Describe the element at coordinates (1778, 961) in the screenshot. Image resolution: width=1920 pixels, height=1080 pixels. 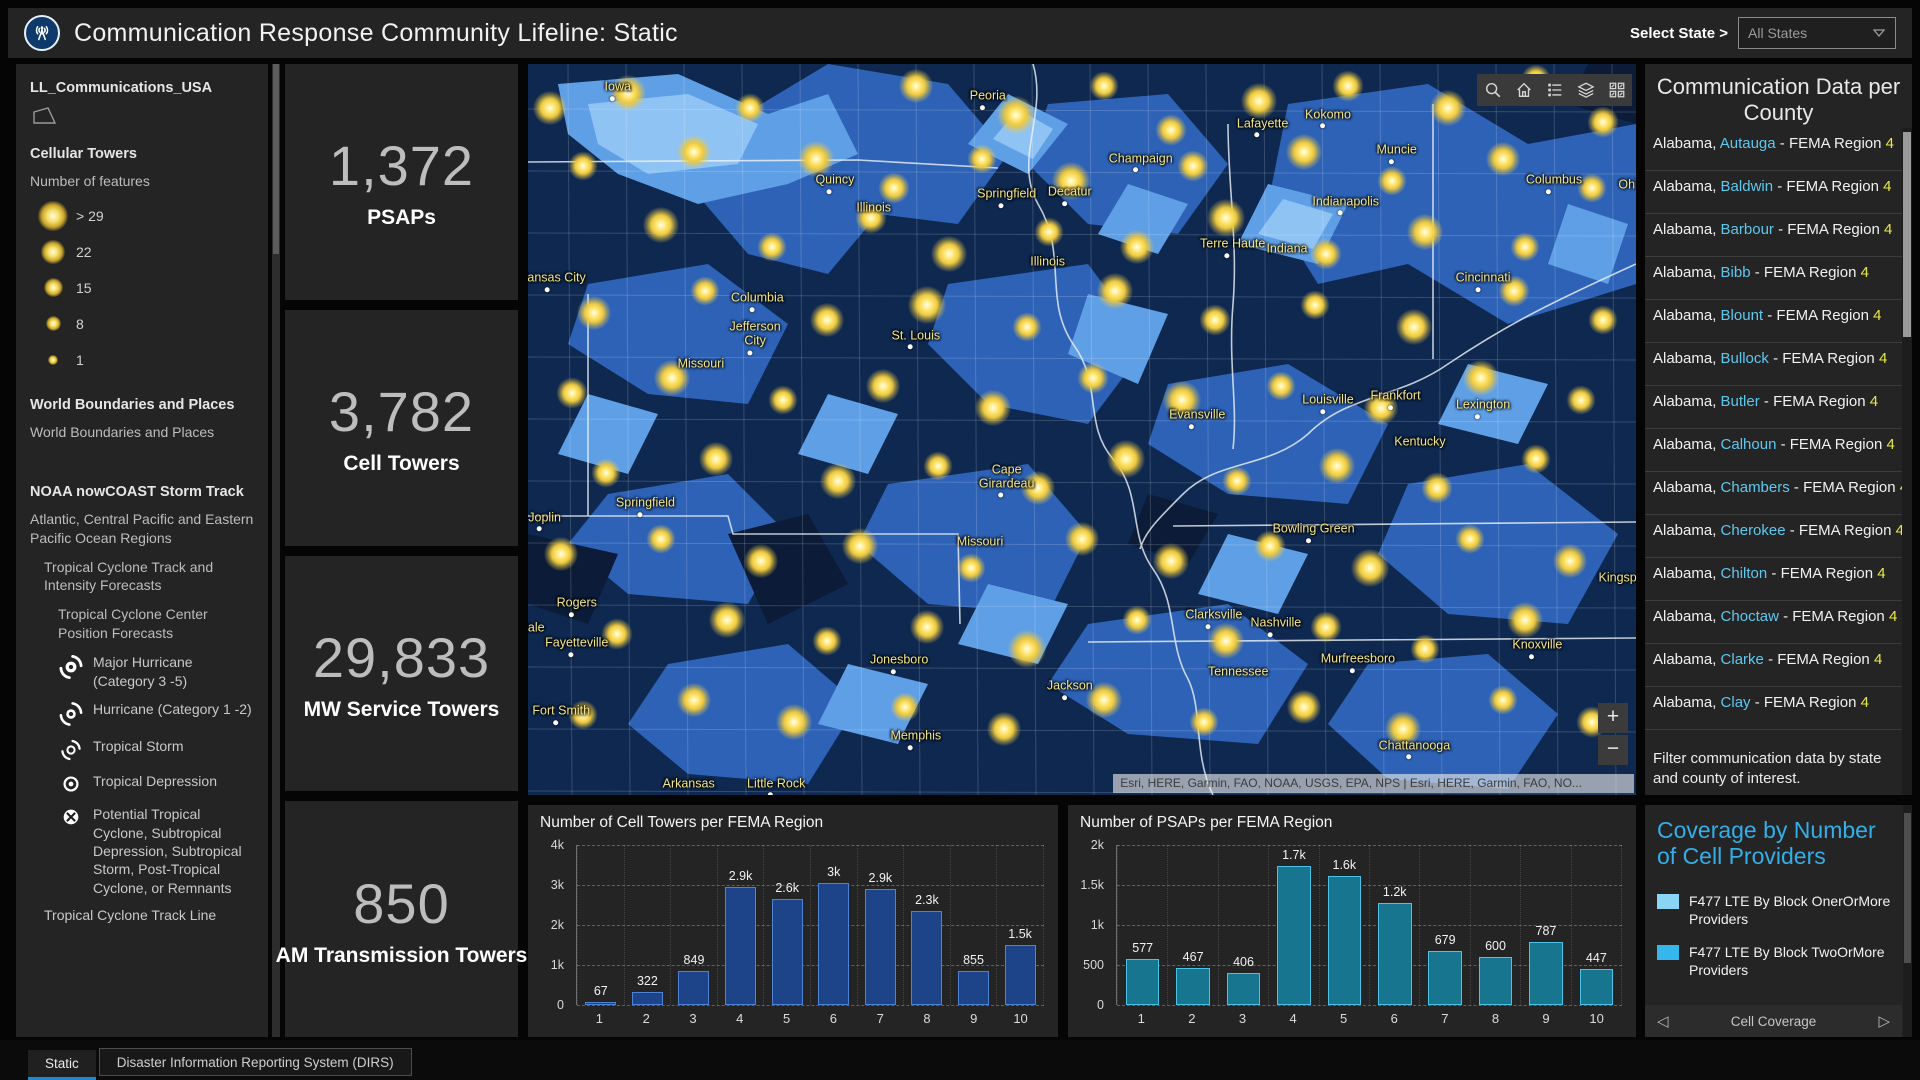
I see `coverage-legend-item: F477 LTE By Block TwoOrMore Providers` at that location.